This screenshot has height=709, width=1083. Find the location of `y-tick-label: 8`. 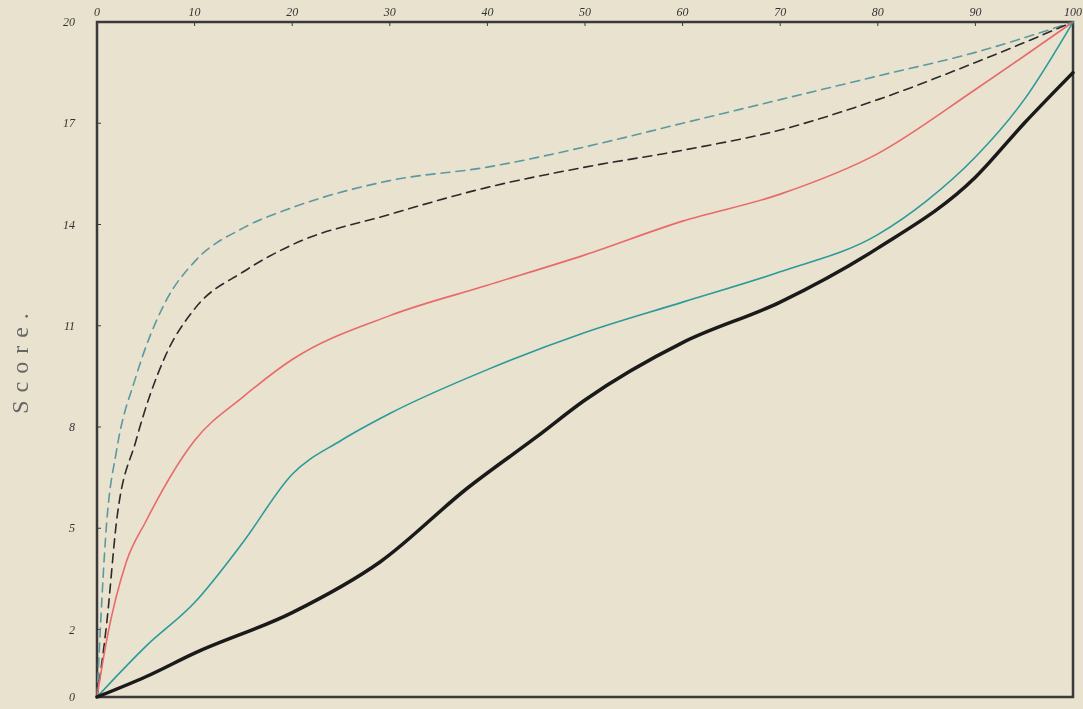

y-tick-label: 8 is located at coordinates (72, 427).